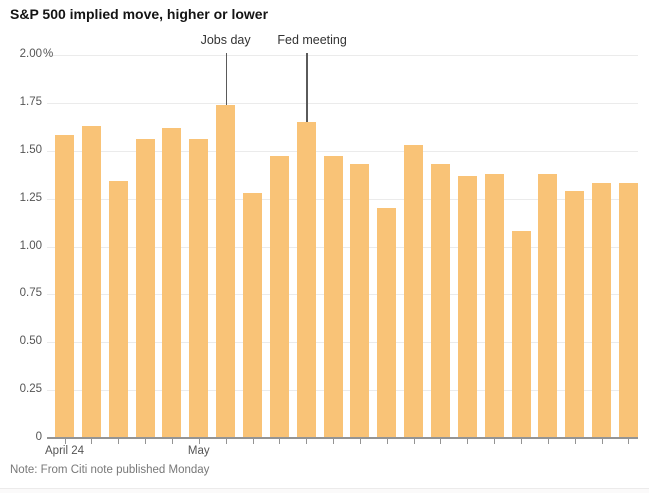 This screenshot has width=649, height=493. Describe the element at coordinates (30, 246) in the screenshot. I see `y-axis-label: 1.00` at that location.